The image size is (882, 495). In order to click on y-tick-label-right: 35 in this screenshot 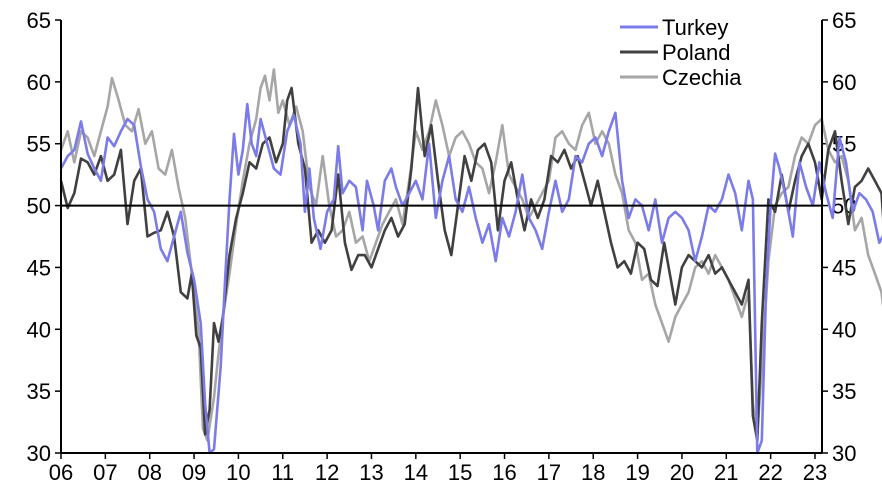, I will do `click(844, 391)`.